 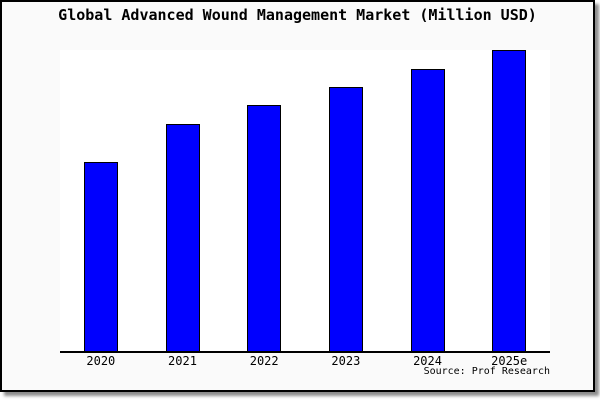 What do you see at coordinates (345, 219) in the screenshot?
I see `bar-2023` at bounding box center [345, 219].